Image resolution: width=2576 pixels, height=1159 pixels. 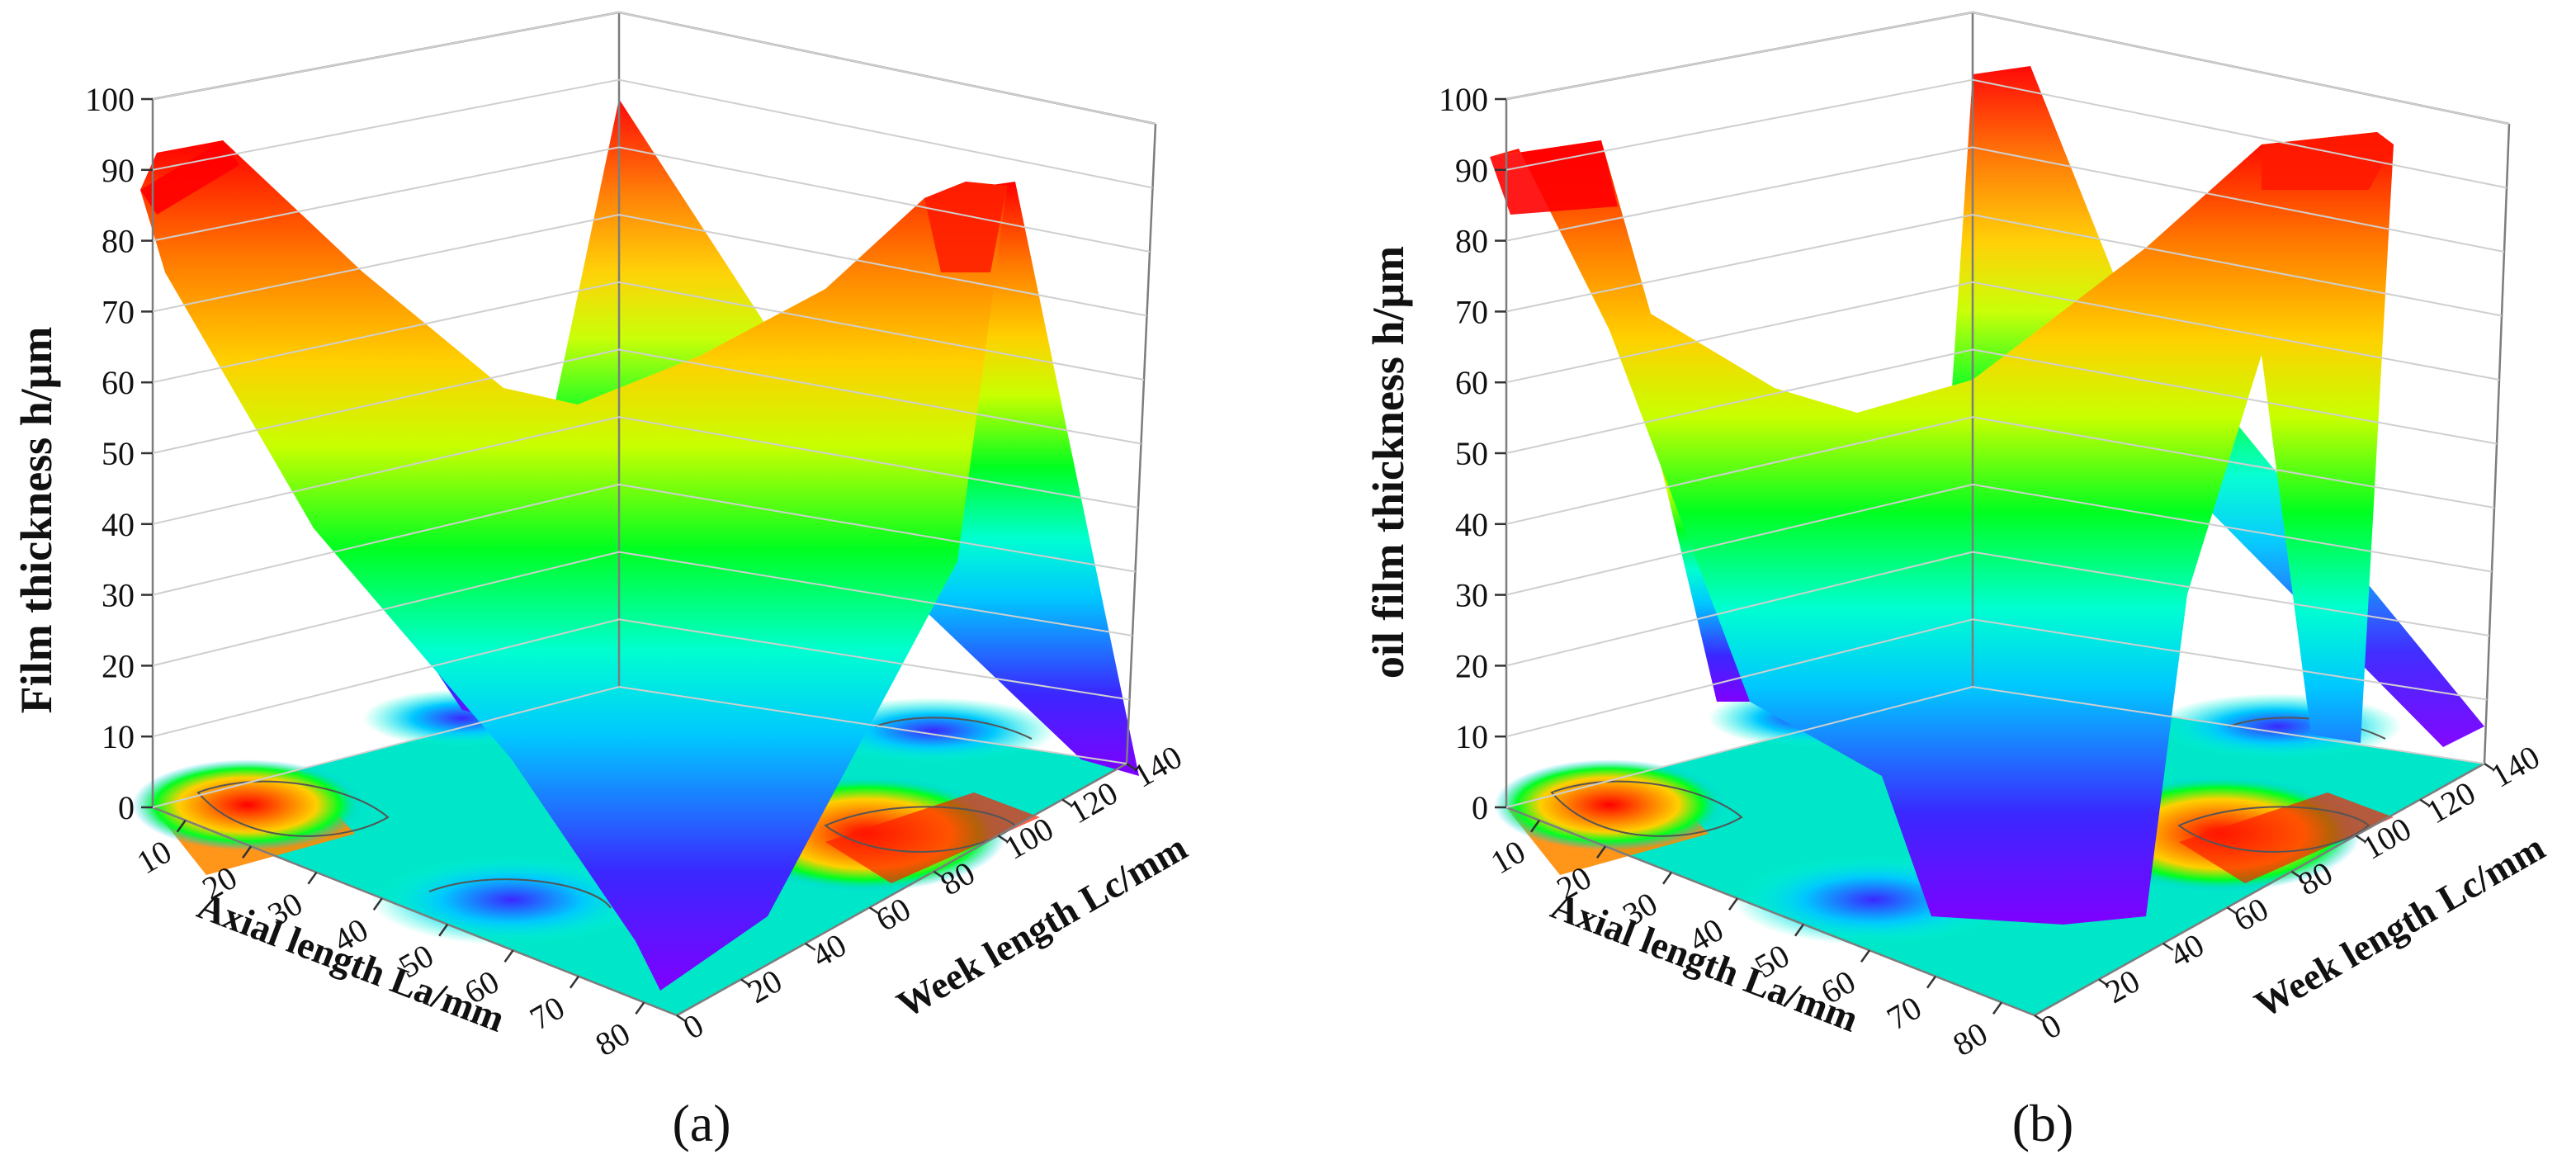 I want to click on panel-b-z-axis-label: oil film thickness h/μm, so click(x=1388, y=463).